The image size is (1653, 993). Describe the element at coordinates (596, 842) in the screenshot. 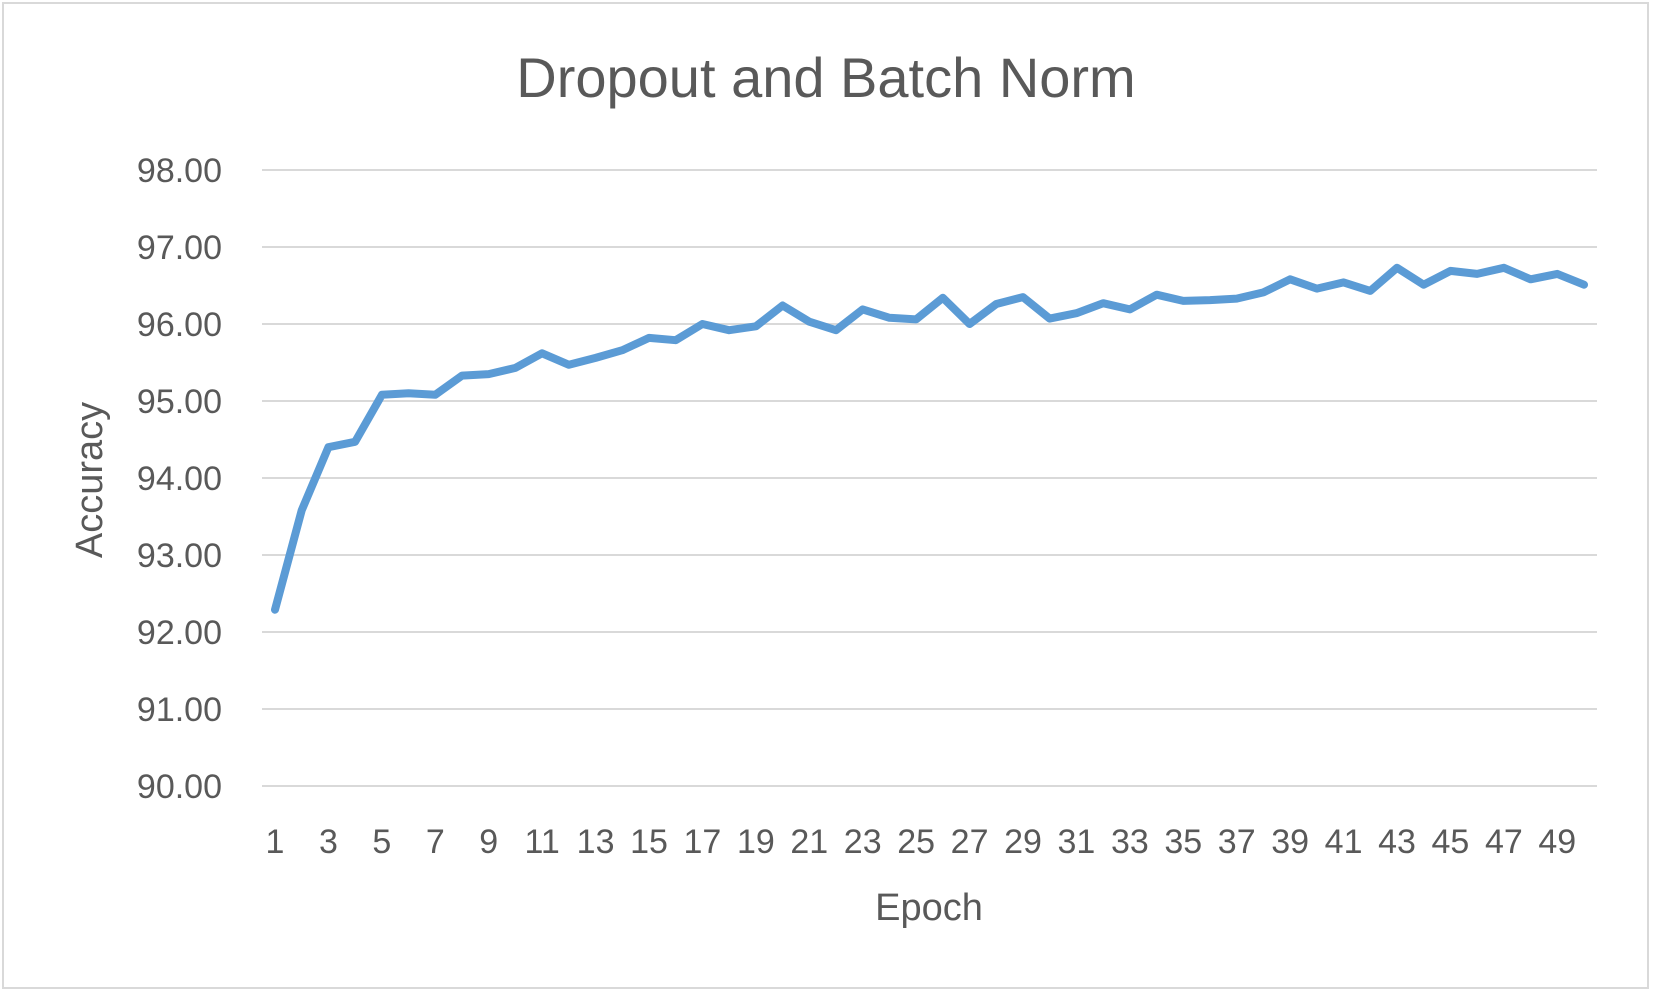

I see `x-tick-label: 13` at that location.